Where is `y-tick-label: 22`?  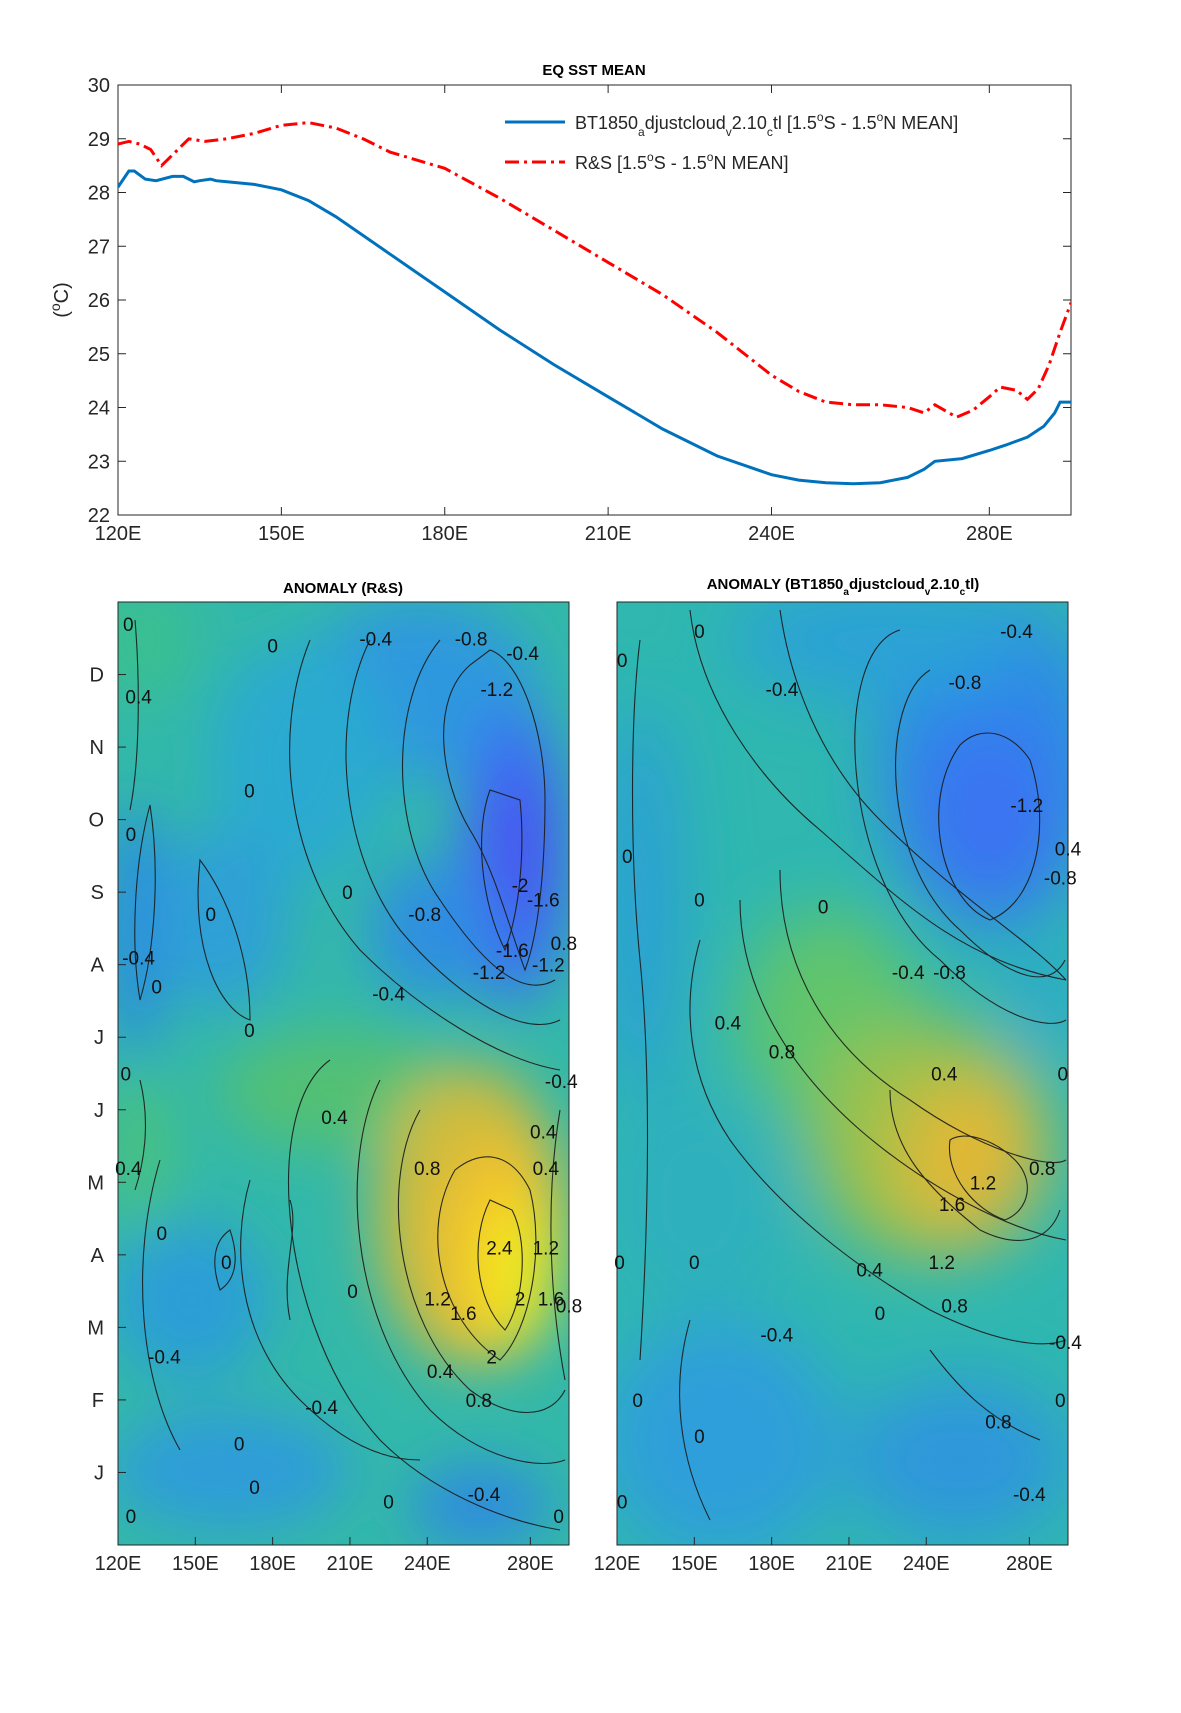
y-tick-label: 22 is located at coordinates (99, 516).